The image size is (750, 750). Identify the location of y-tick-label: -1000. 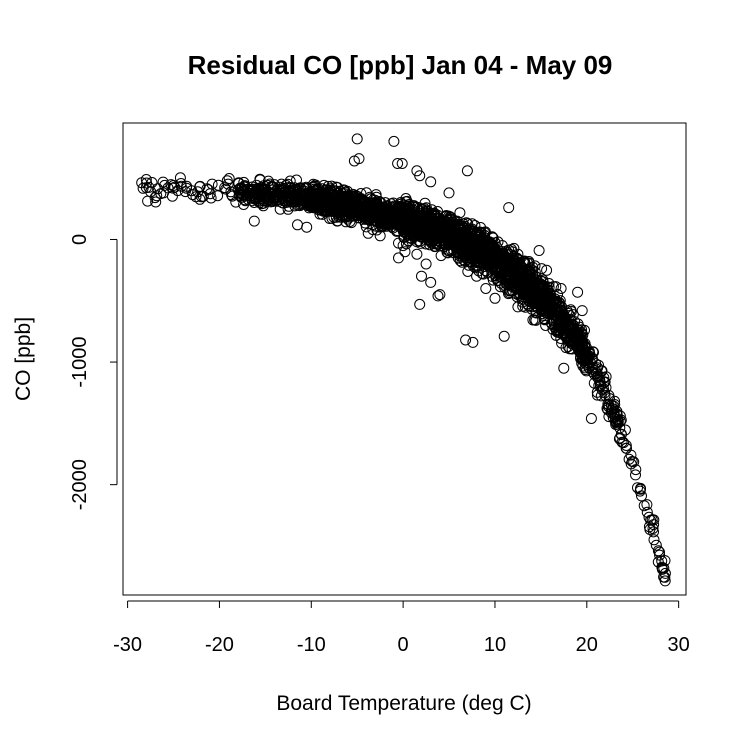
(80, 361).